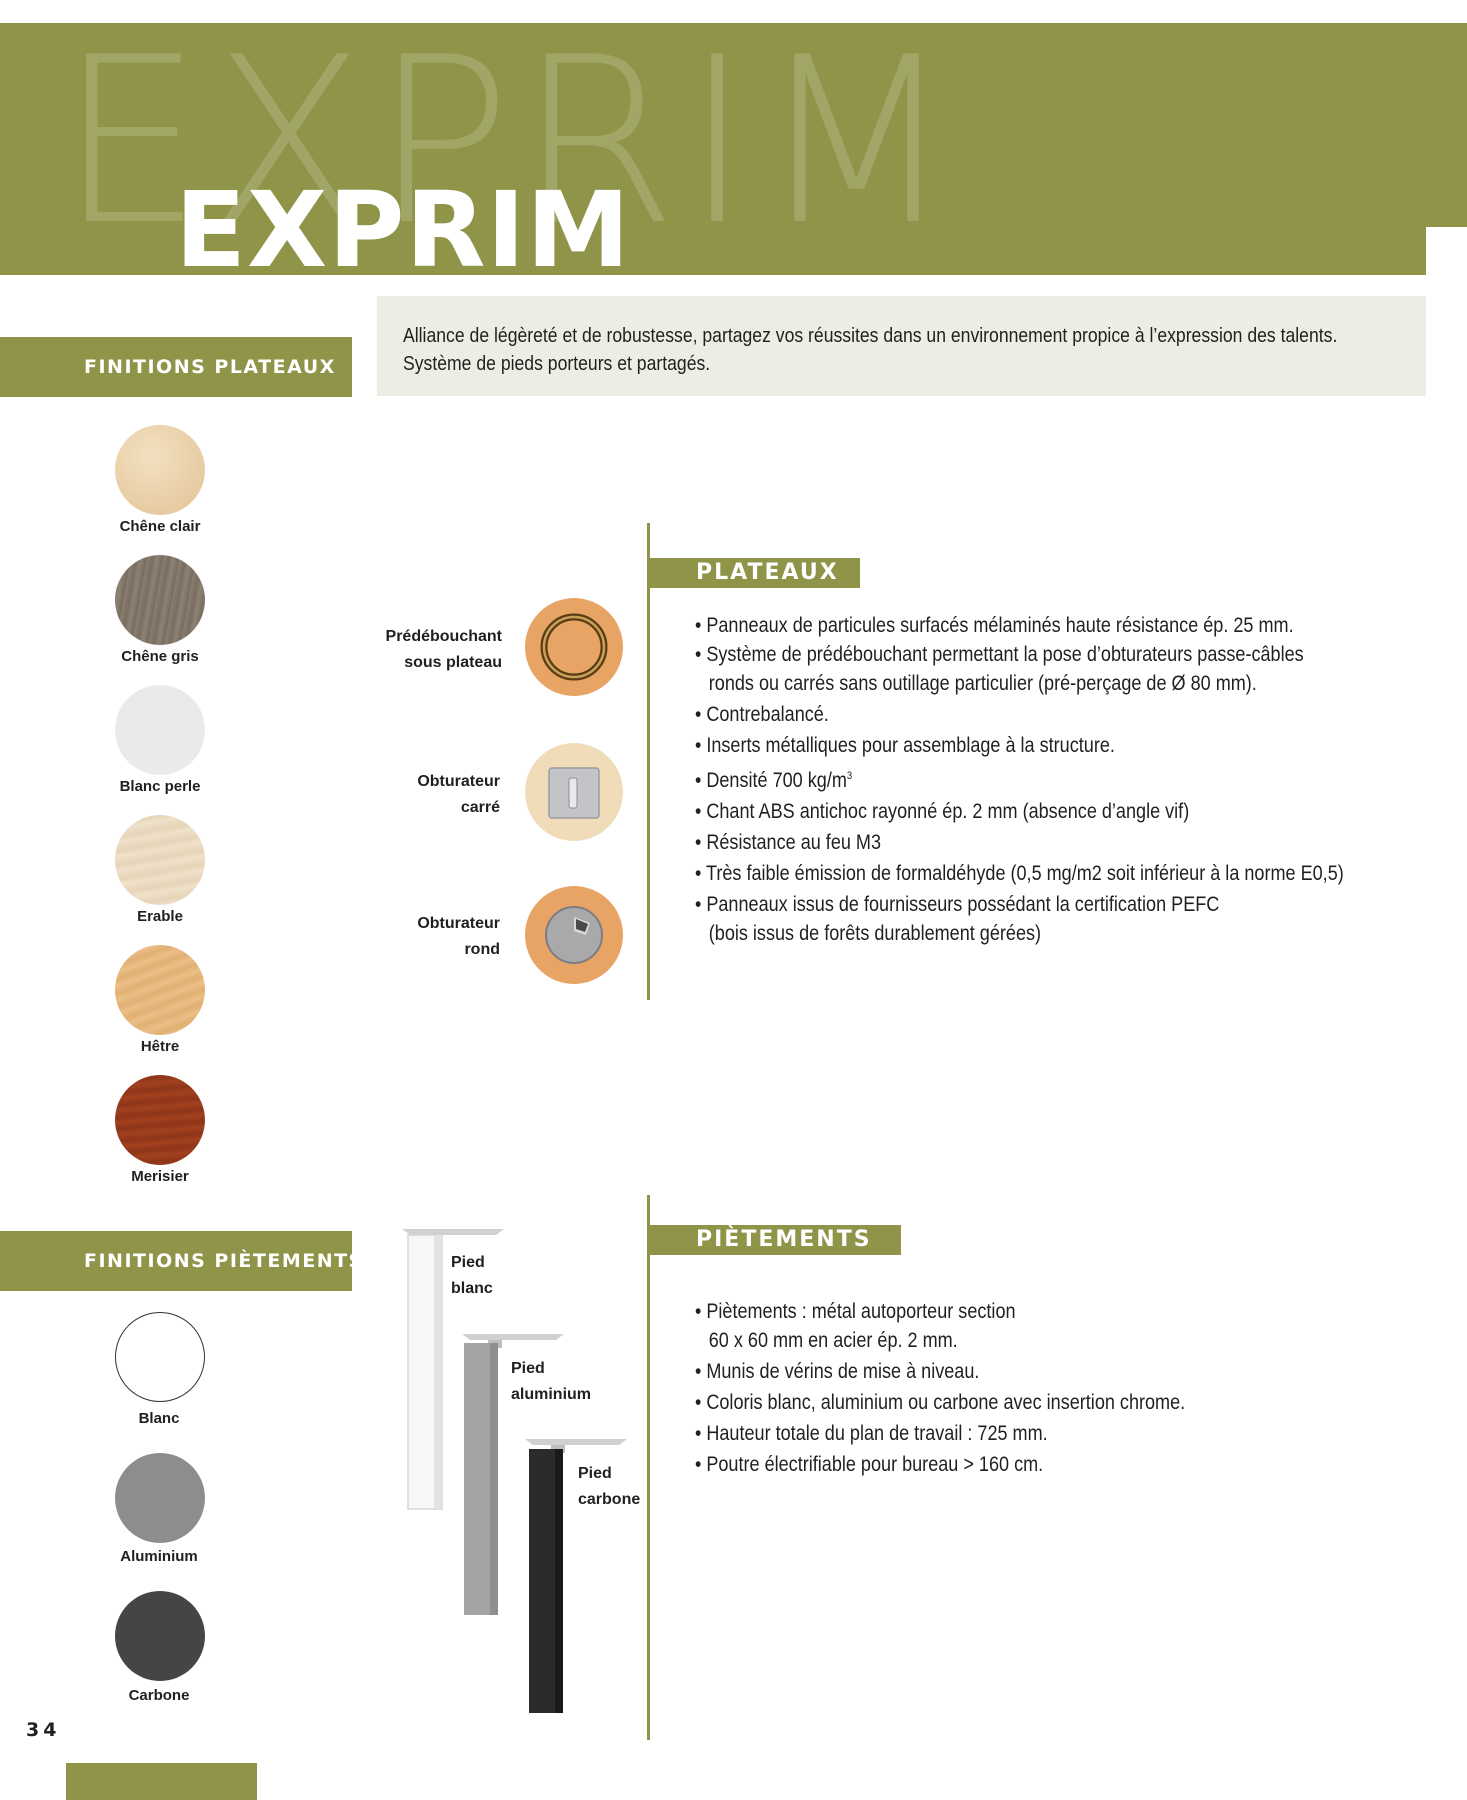  What do you see at coordinates (160, 916) in the screenshot?
I see `swatch-label: Erable` at bounding box center [160, 916].